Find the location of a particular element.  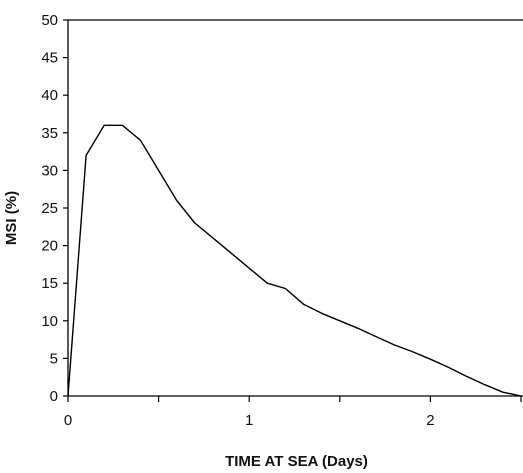

y-tick-label: 50 is located at coordinates (49, 20).